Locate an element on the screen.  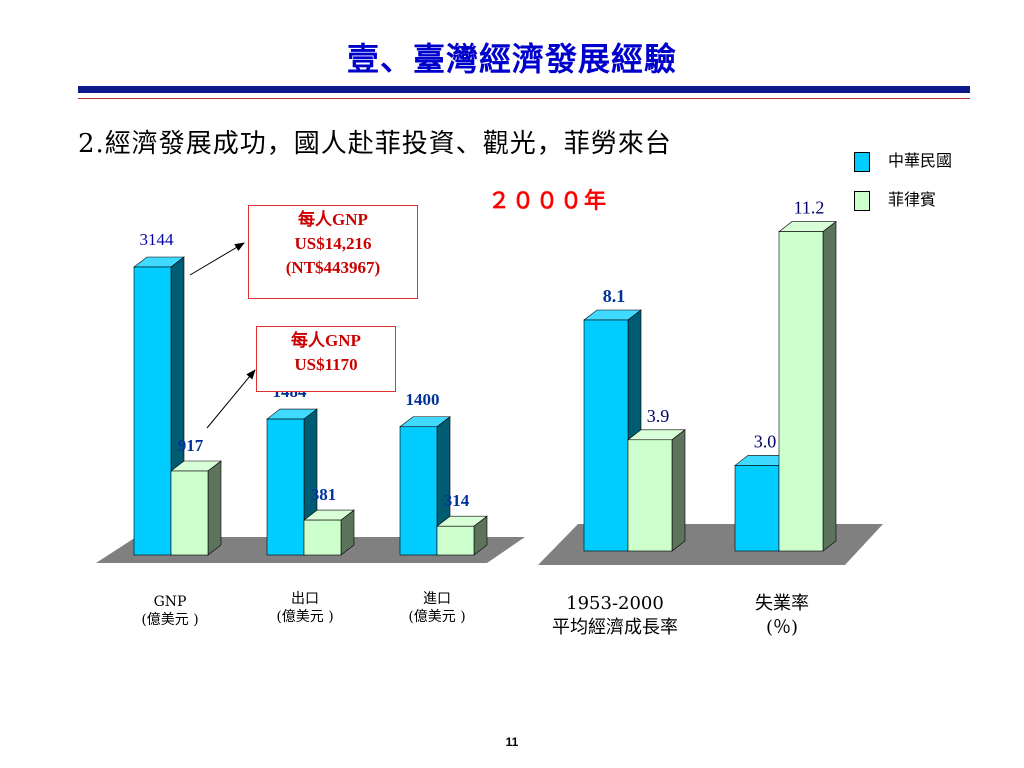
bar-c2-s1-1-side is located at coordinates (829, 386).